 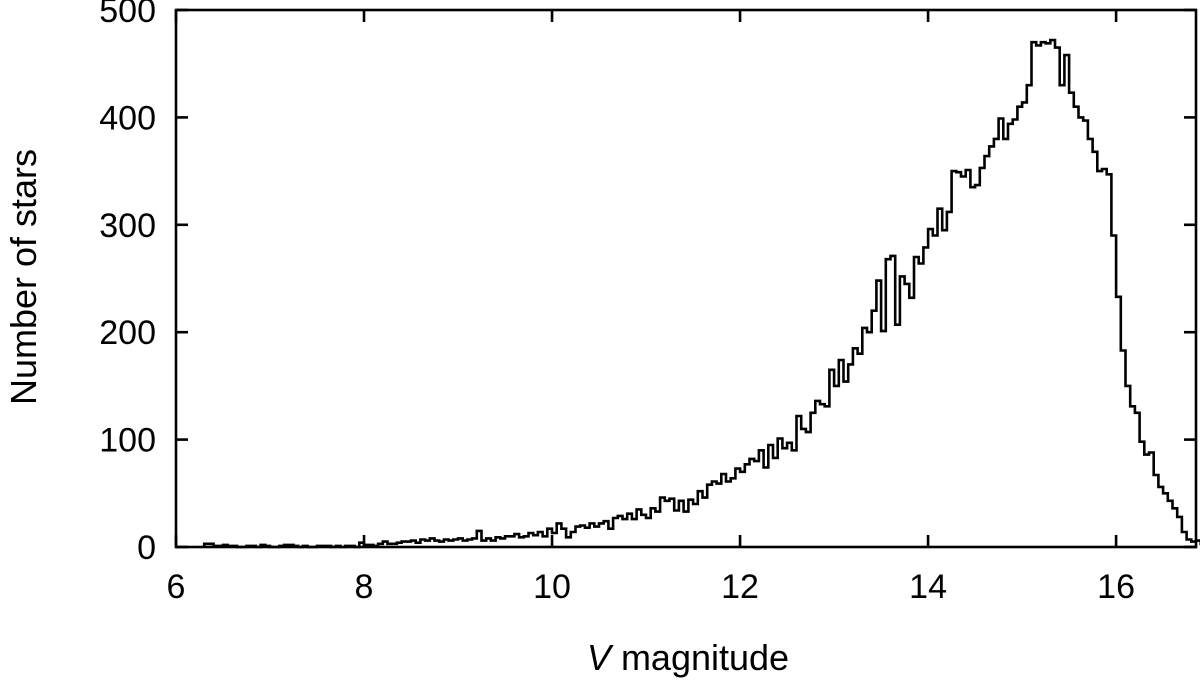 I want to click on x-axis-title: V magnitude, so click(x=688, y=657).